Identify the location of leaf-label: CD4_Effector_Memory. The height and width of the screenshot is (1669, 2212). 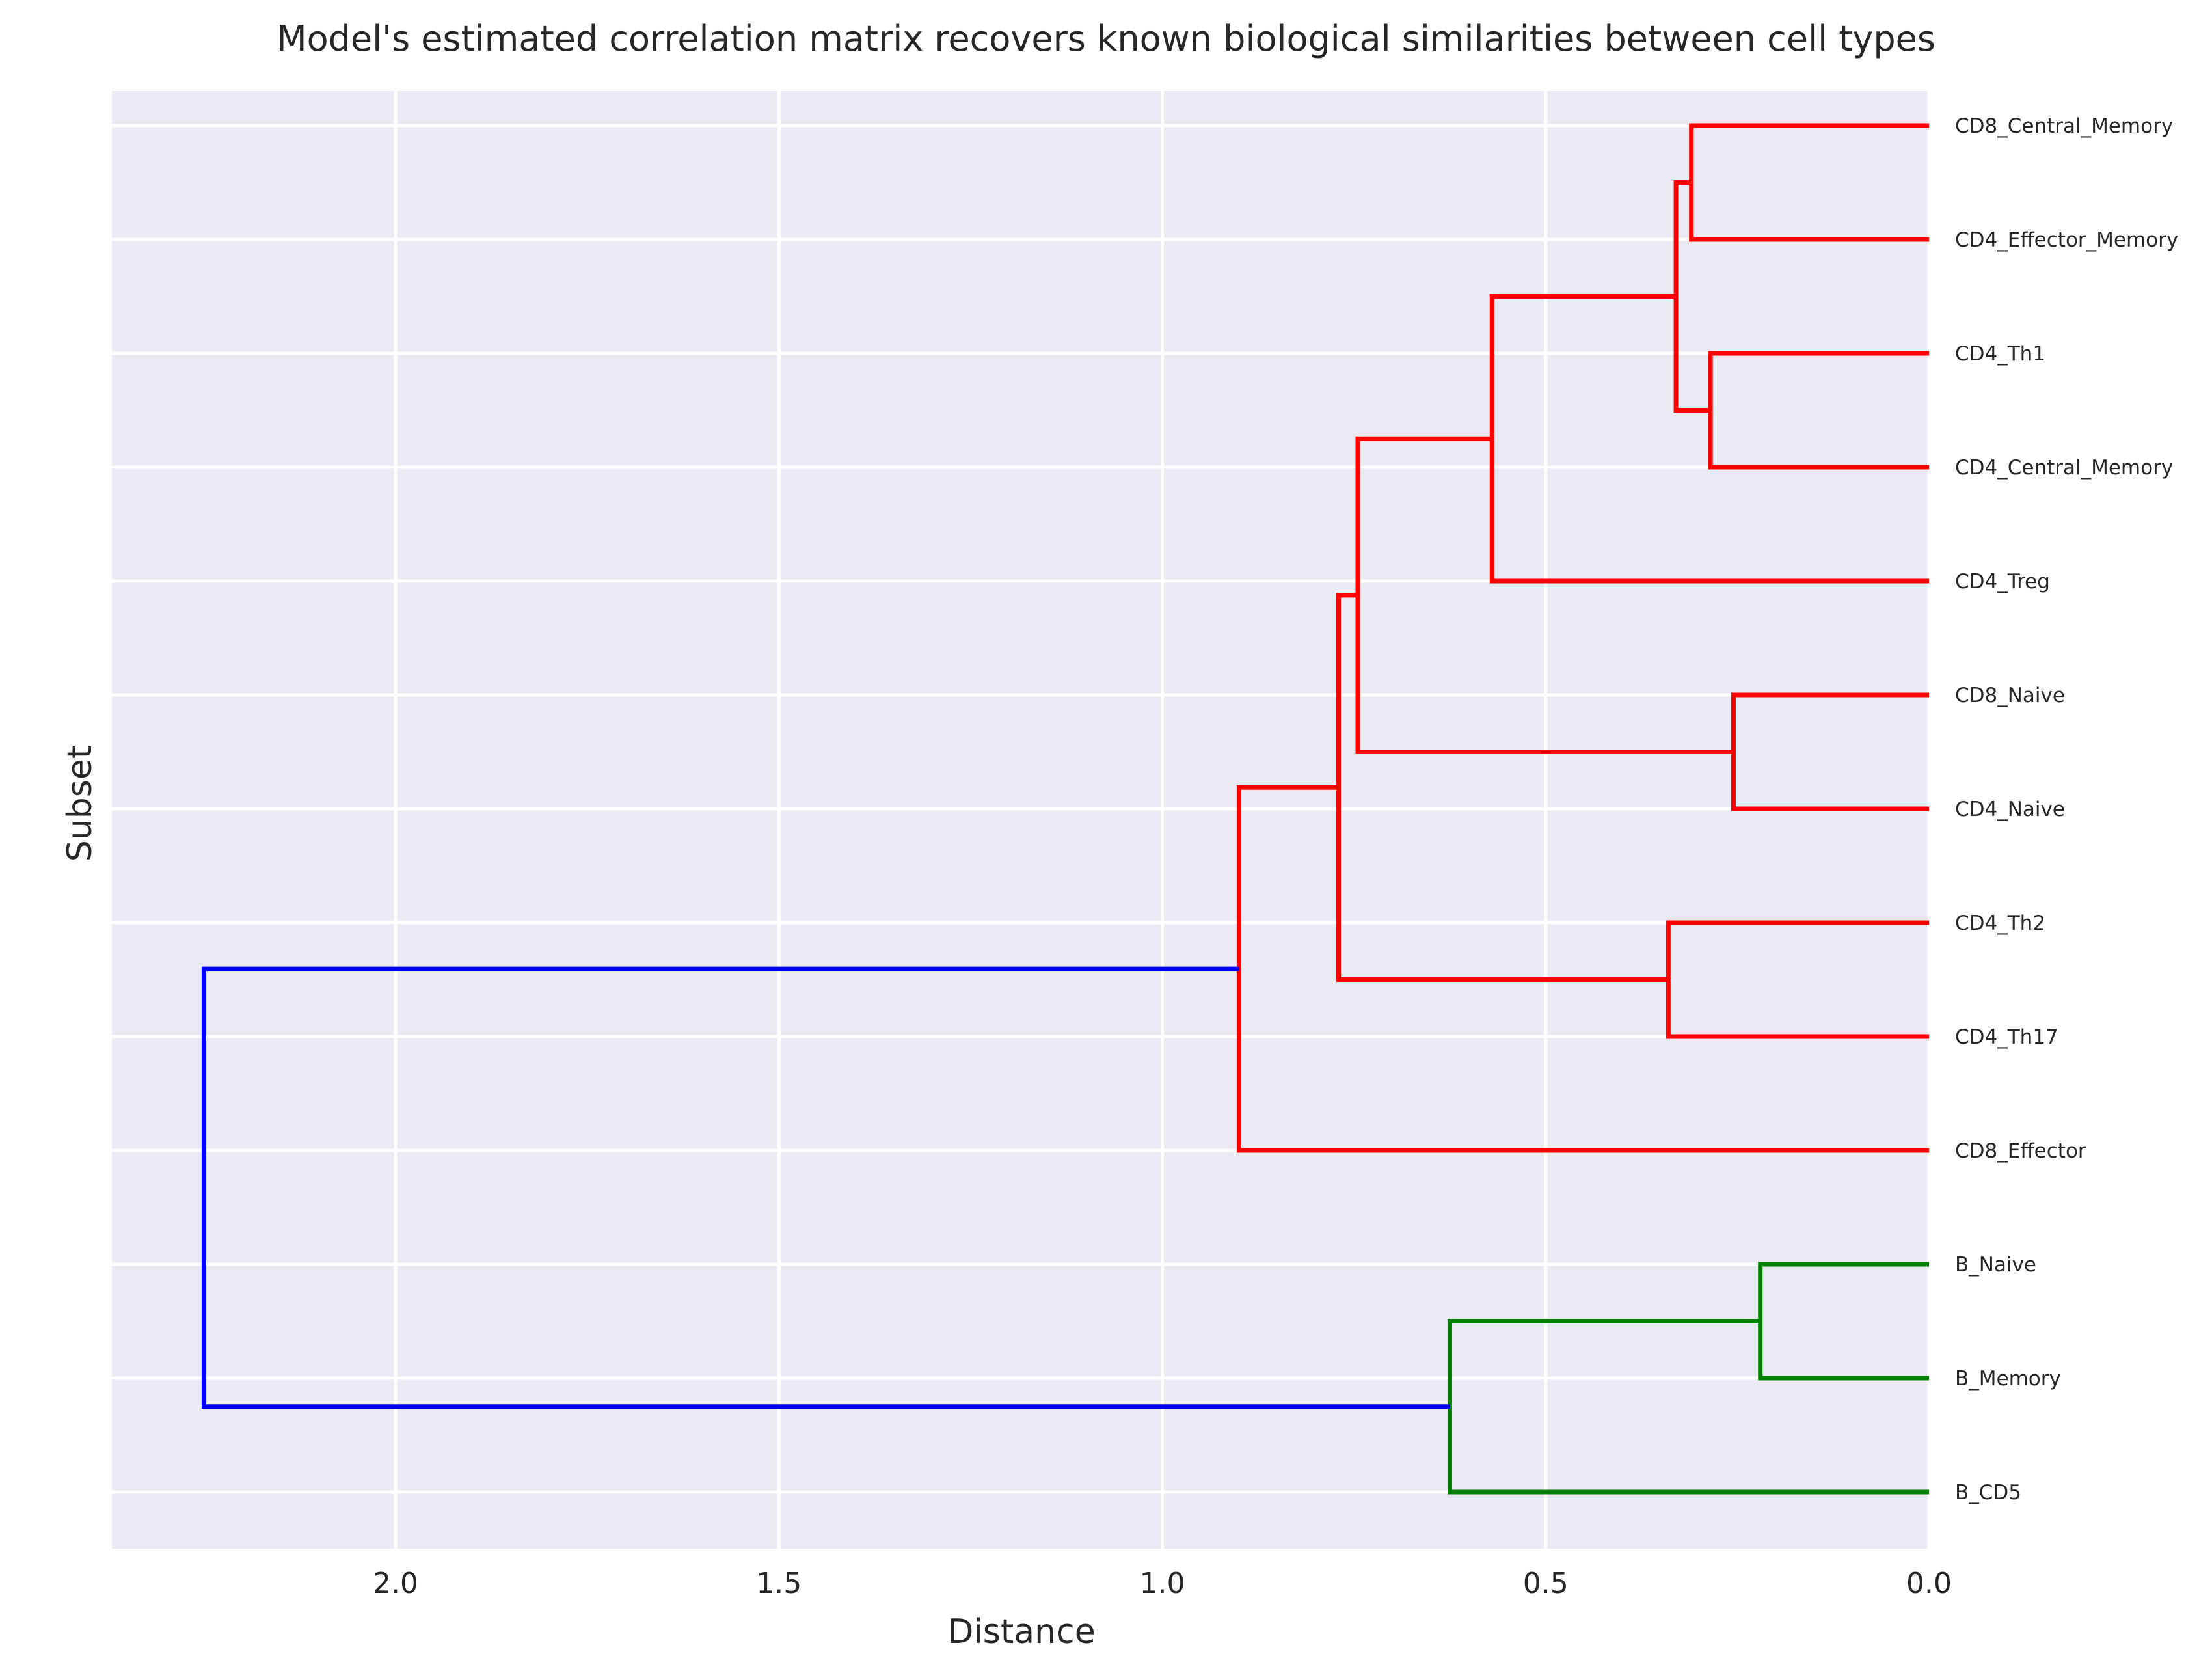
(2067, 240).